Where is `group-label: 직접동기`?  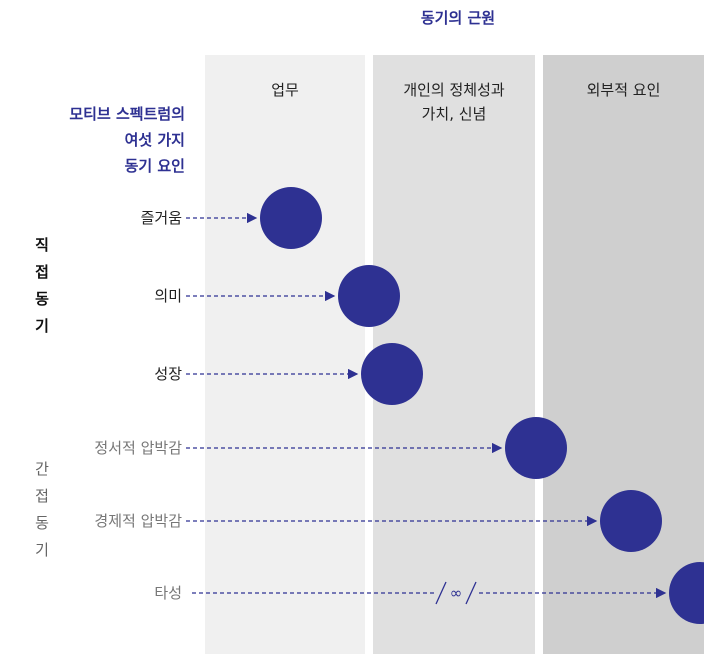 group-label: 직접동기 is located at coordinates (42, 285).